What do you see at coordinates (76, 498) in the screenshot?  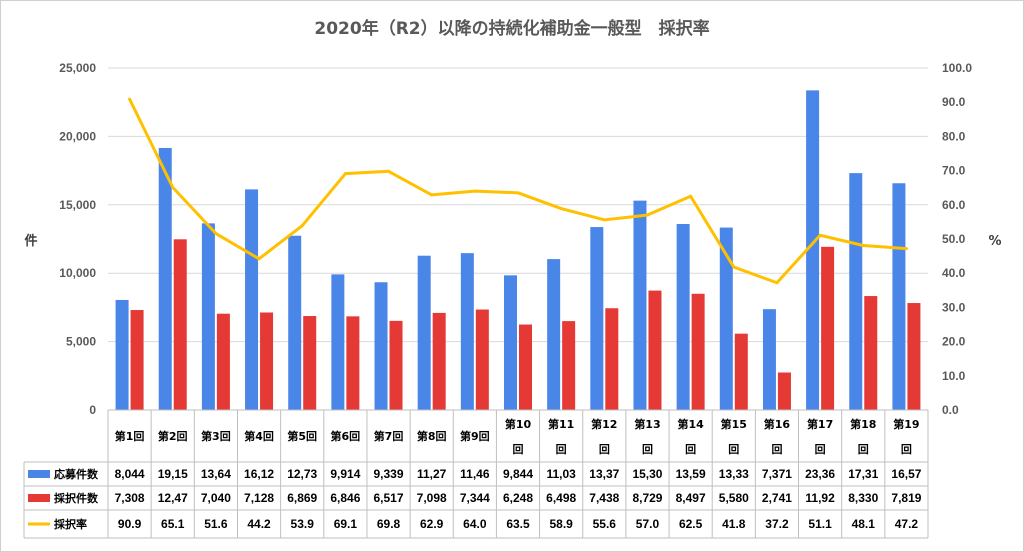 I see `legend-label: 採択件数` at bounding box center [76, 498].